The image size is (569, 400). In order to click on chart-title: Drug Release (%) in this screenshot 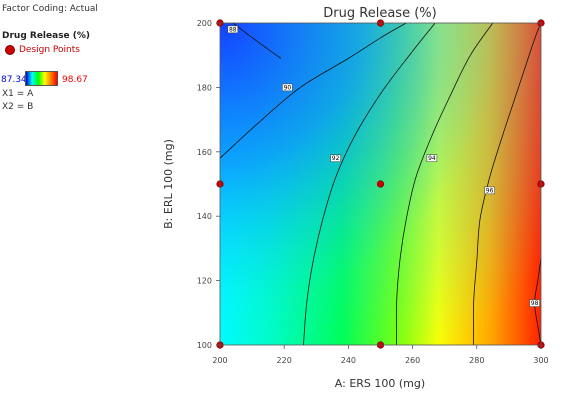, I will do `click(379, 13)`.